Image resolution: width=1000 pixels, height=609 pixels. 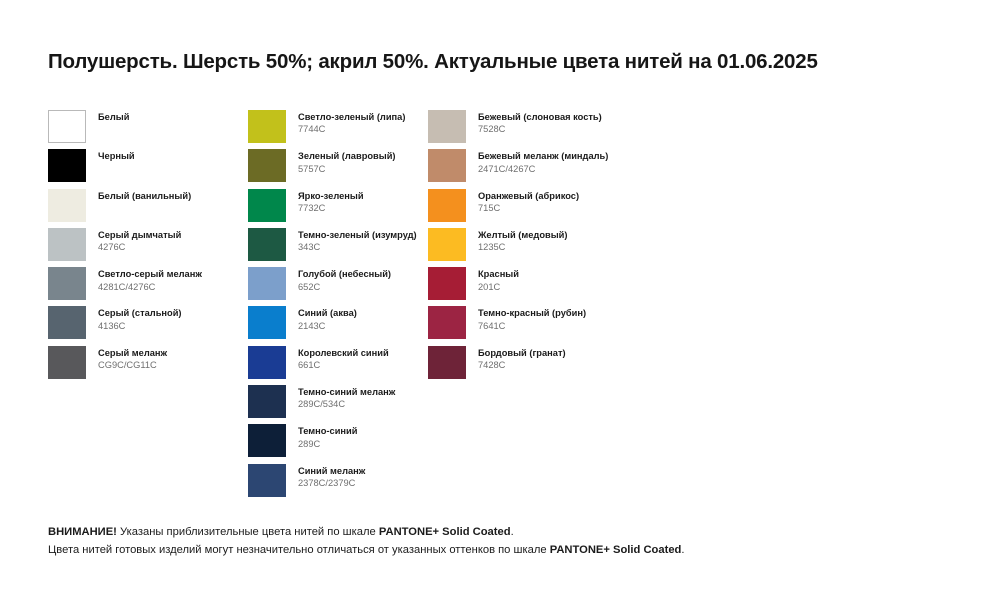 I want to click on swatch-name: Темно-синий, so click(x=328, y=431).